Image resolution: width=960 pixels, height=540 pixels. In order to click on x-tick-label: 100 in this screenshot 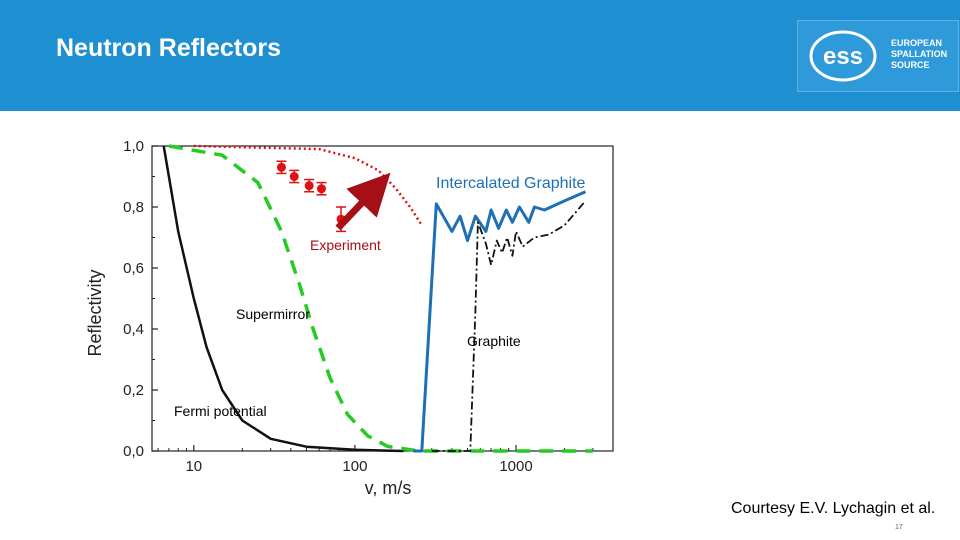, I will do `click(354, 466)`.